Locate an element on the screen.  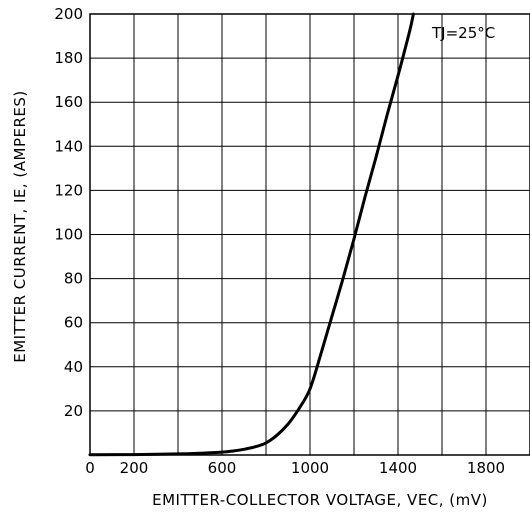
y-tick-label: 200 is located at coordinates (68, 14).